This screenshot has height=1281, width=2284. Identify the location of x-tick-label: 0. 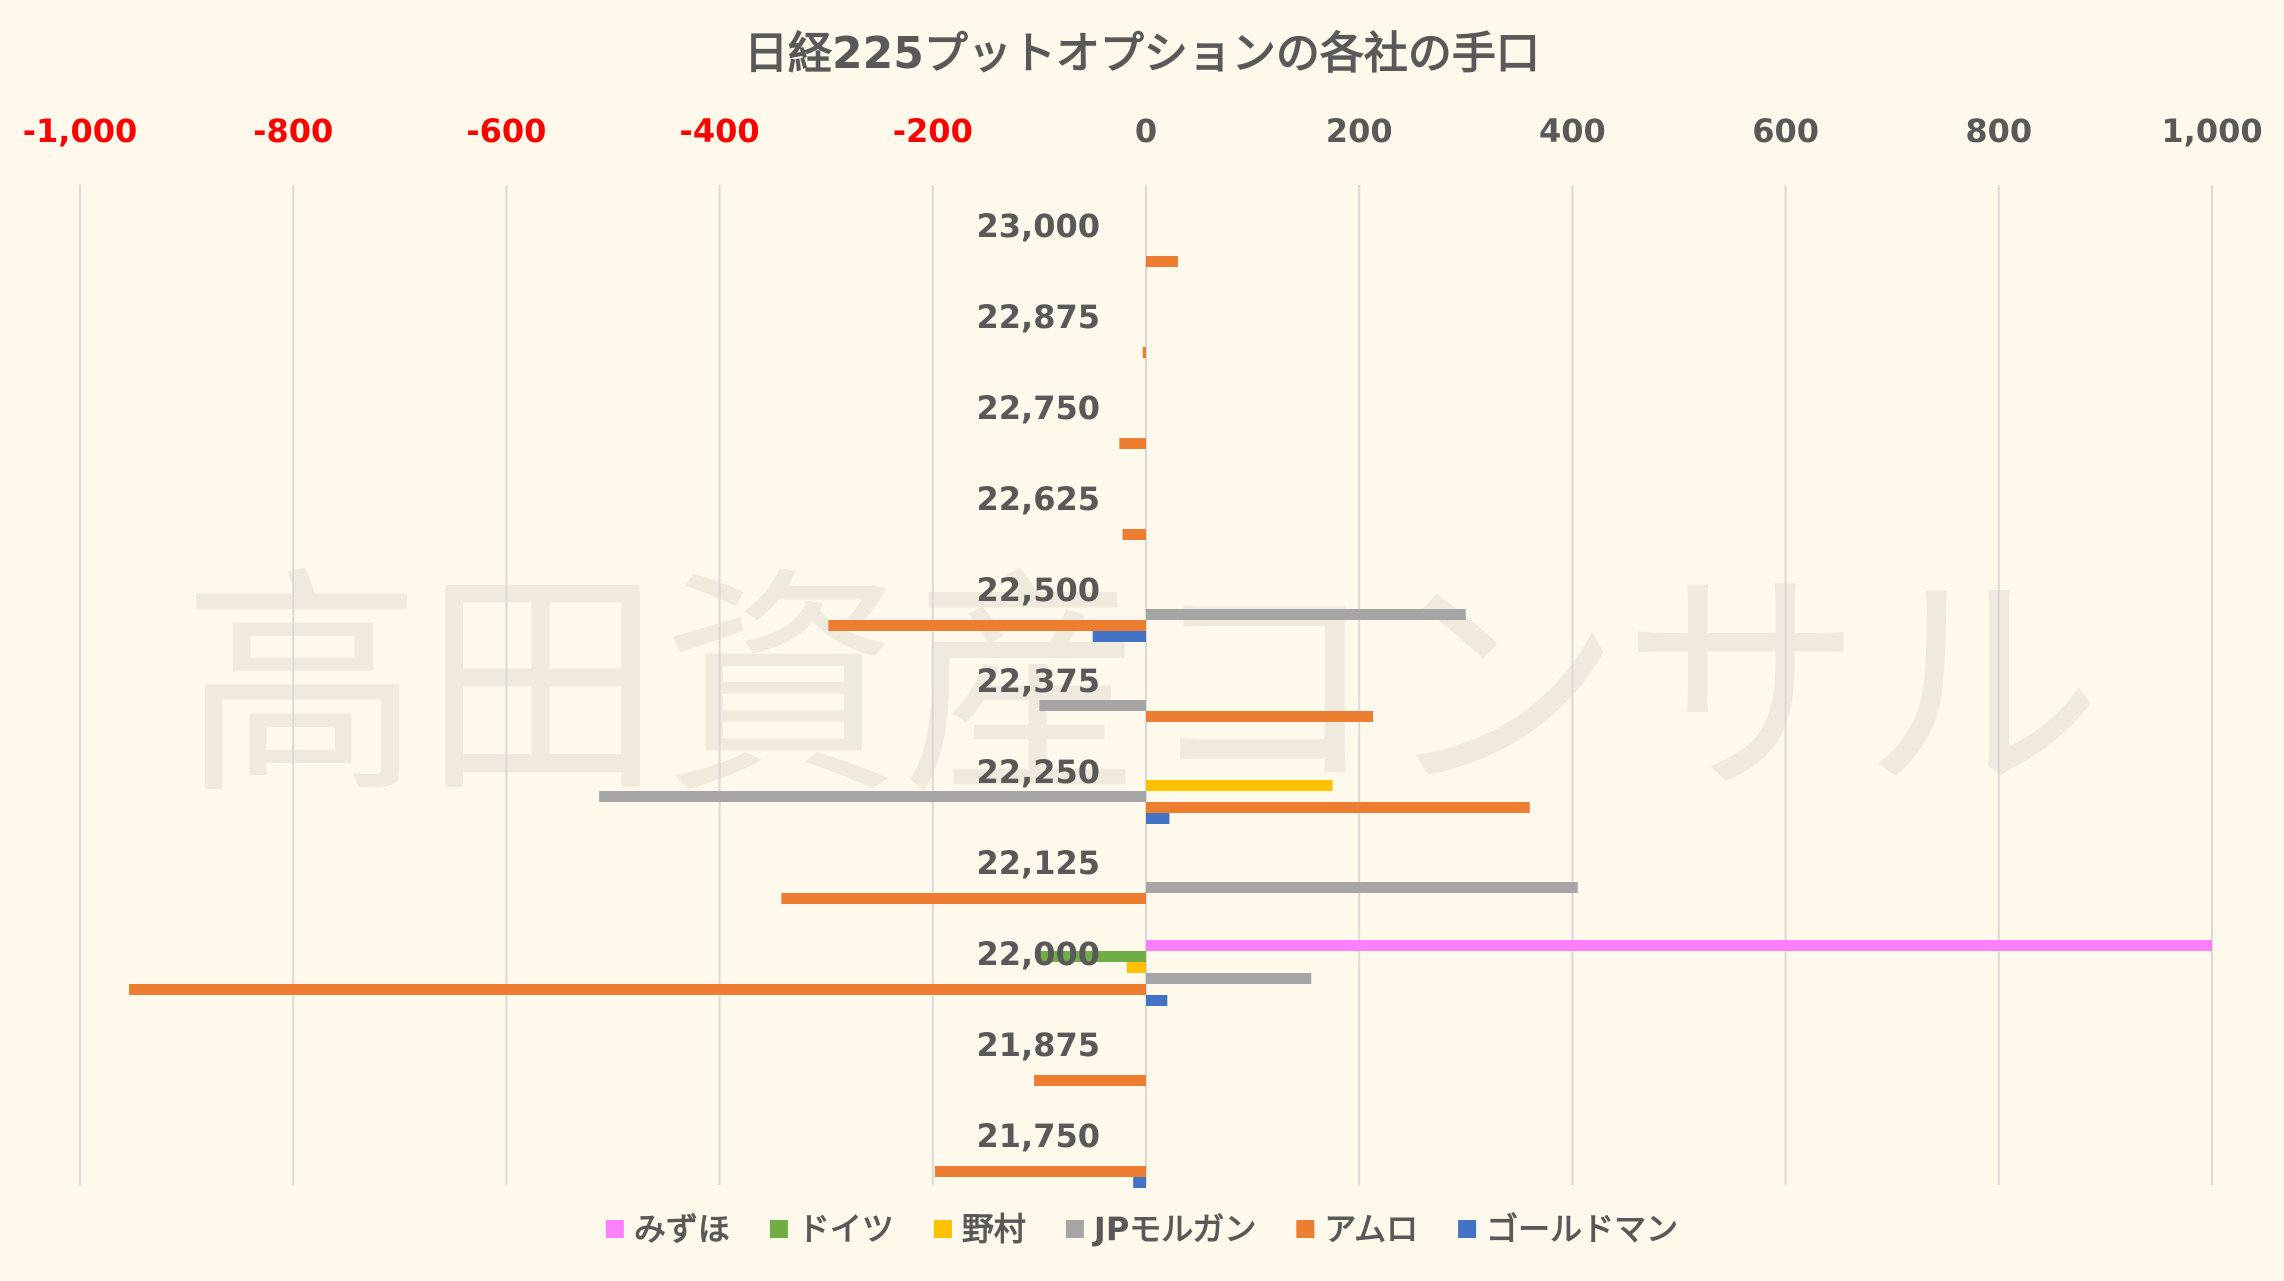
(1146, 131).